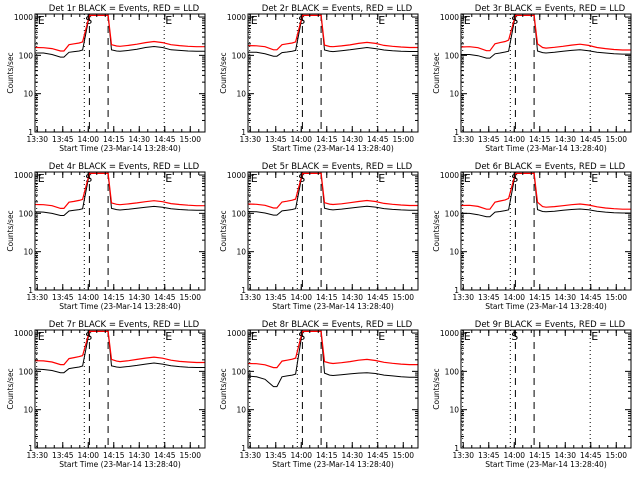  Describe the element at coordinates (337, 167) in the screenshot. I see `panel-title: Det 5r BLACK = Events, RED = LLD` at that location.